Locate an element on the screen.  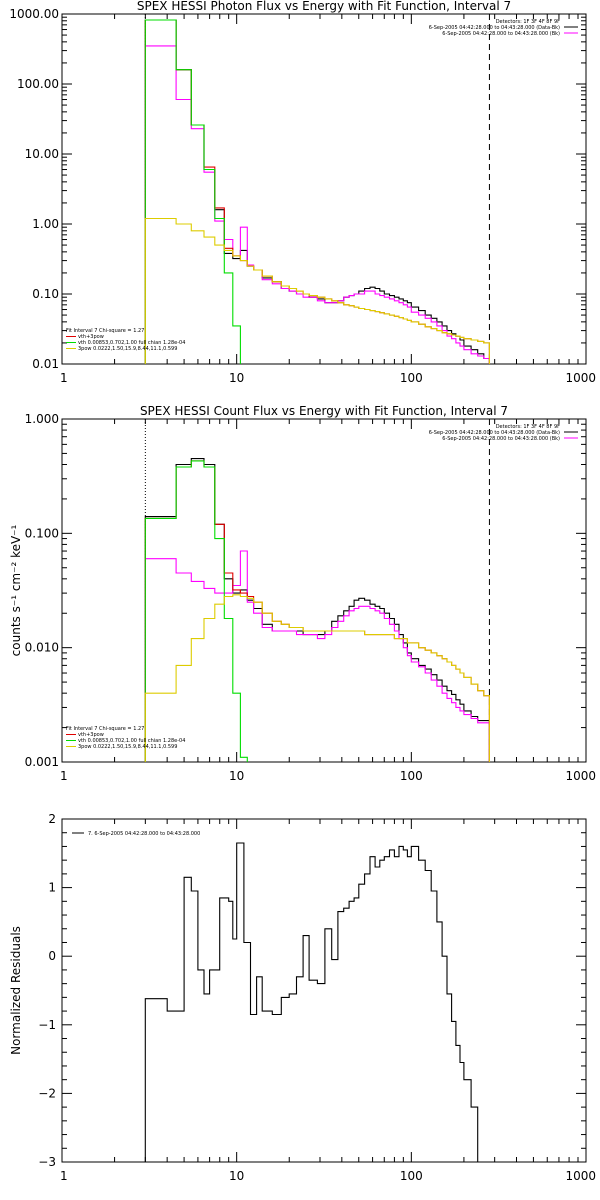
y-tick-label: 1.000 is located at coordinates (42, 419).